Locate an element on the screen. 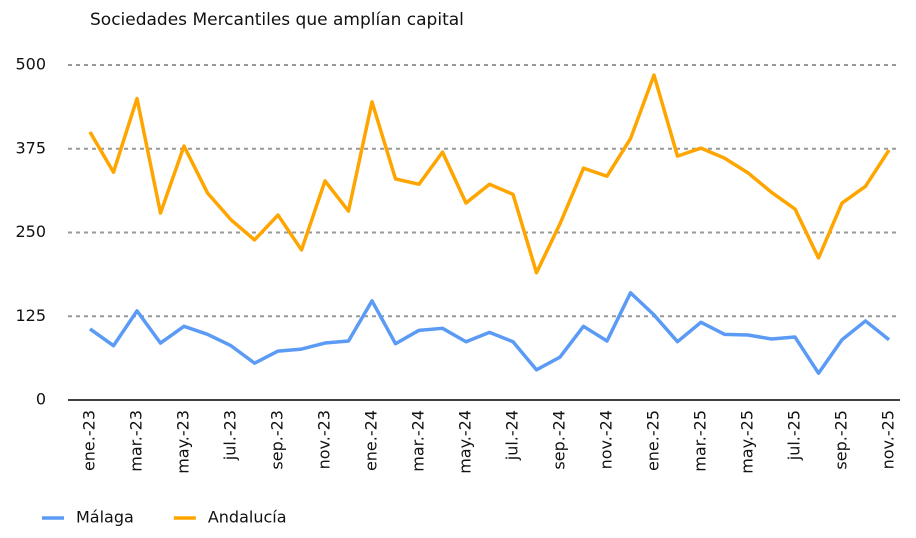 This screenshot has height=538, width=916. x-tick-label: may.-25 is located at coordinates (747, 442).